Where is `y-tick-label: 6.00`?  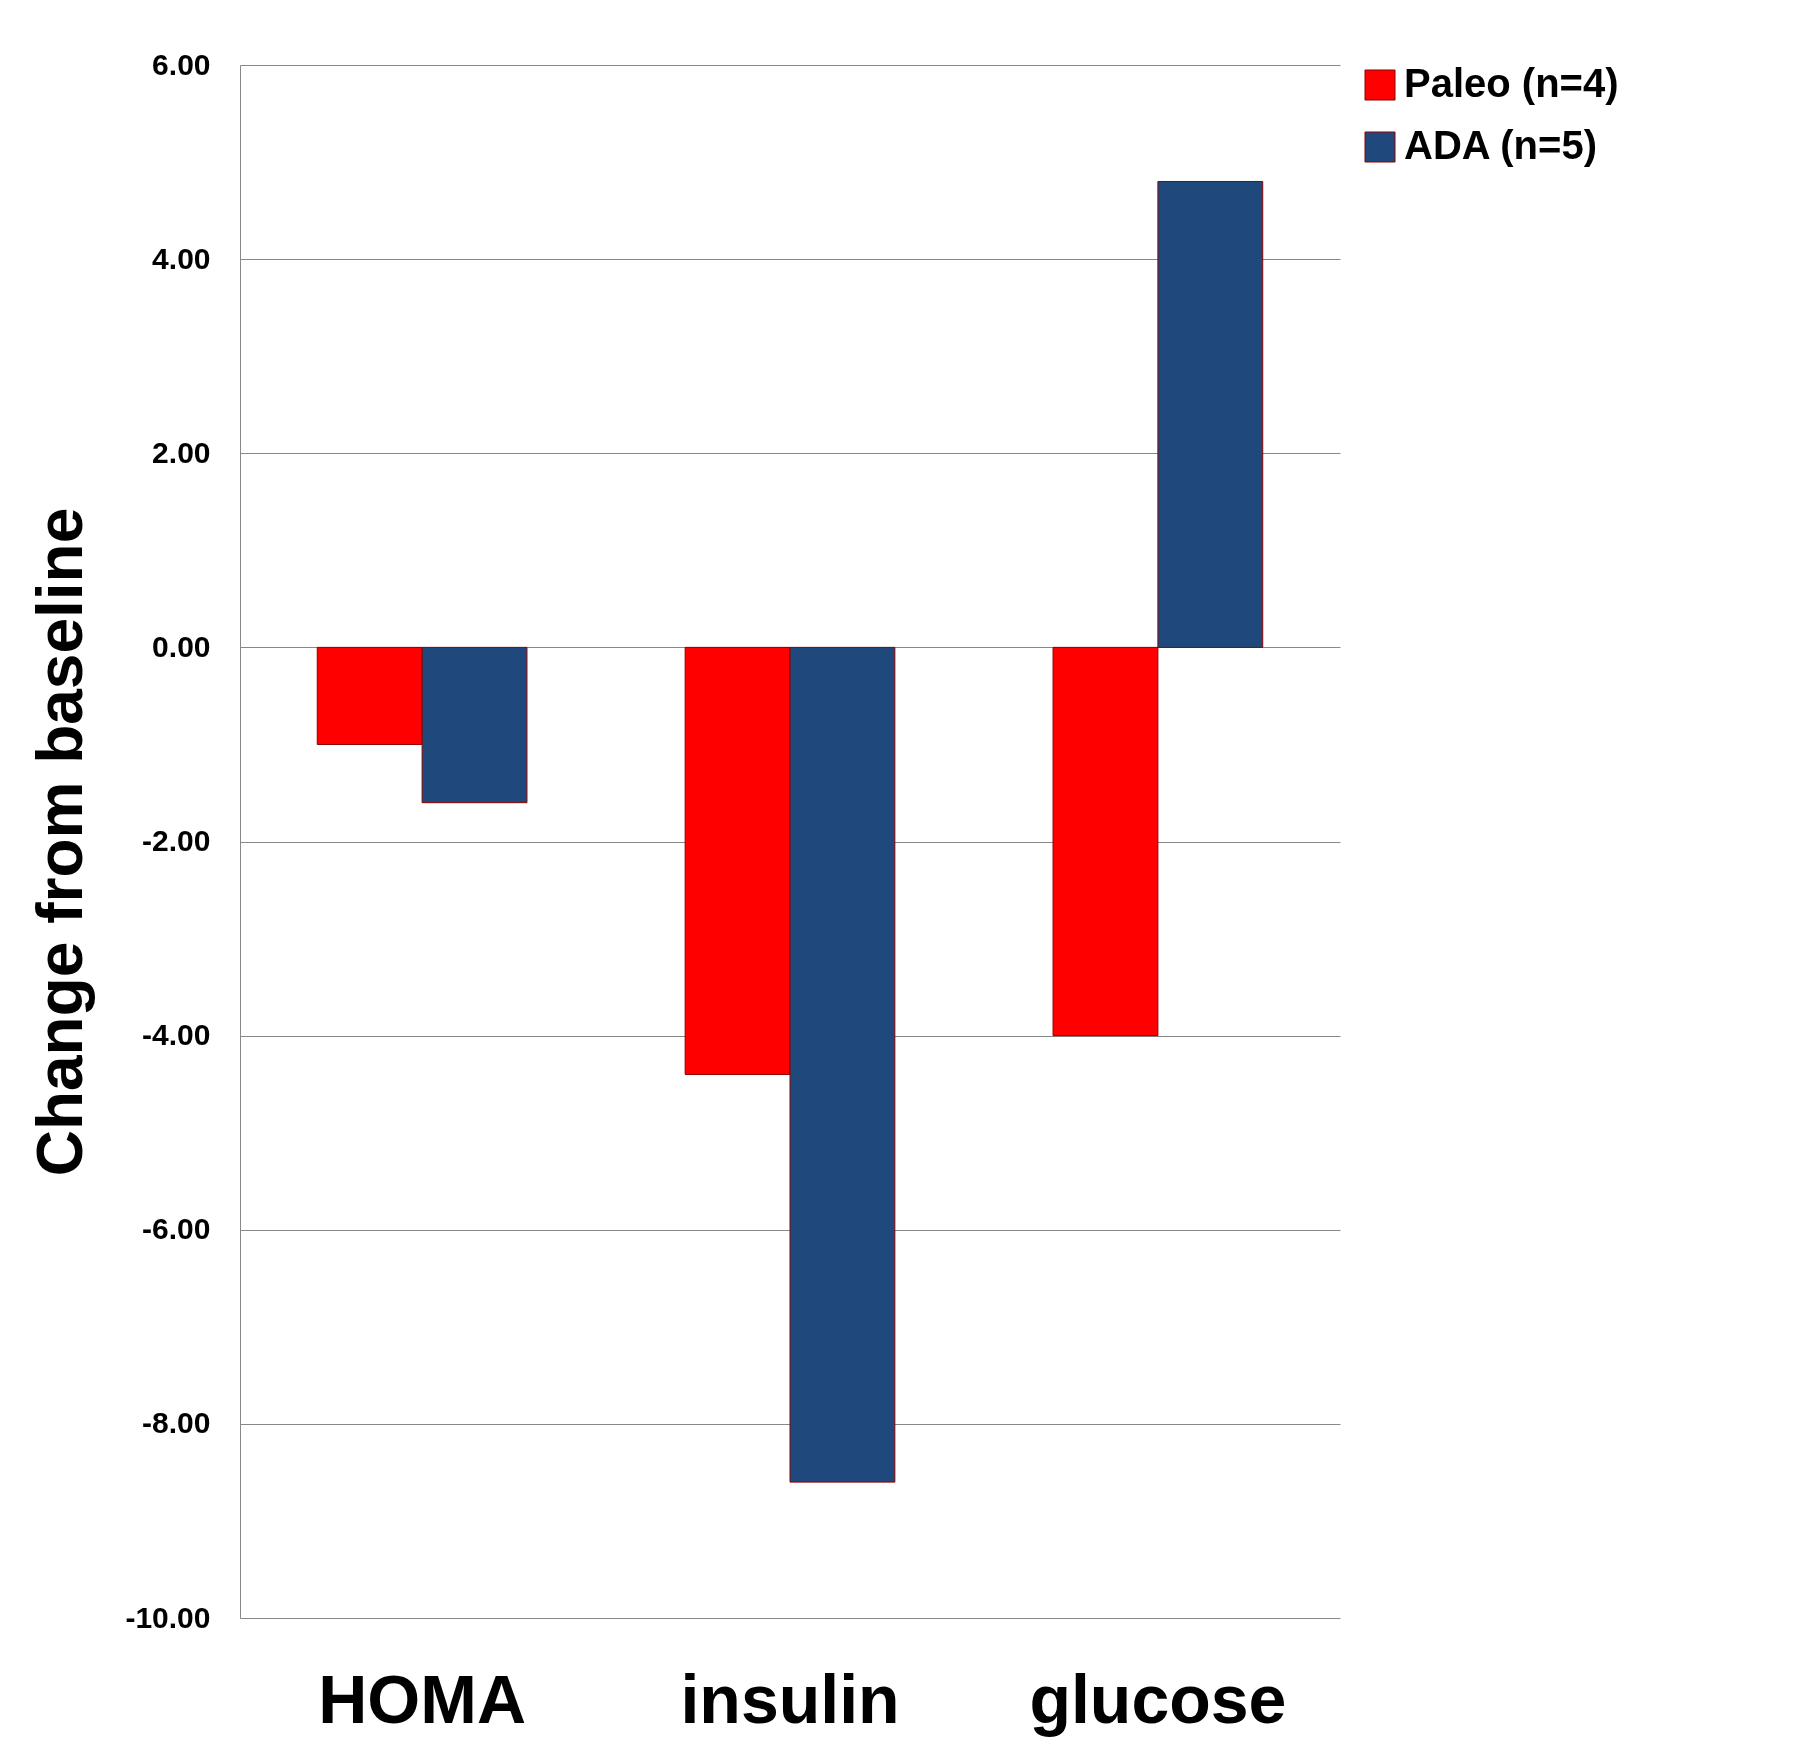 y-tick-label: 6.00 is located at coordinates (181, 64).